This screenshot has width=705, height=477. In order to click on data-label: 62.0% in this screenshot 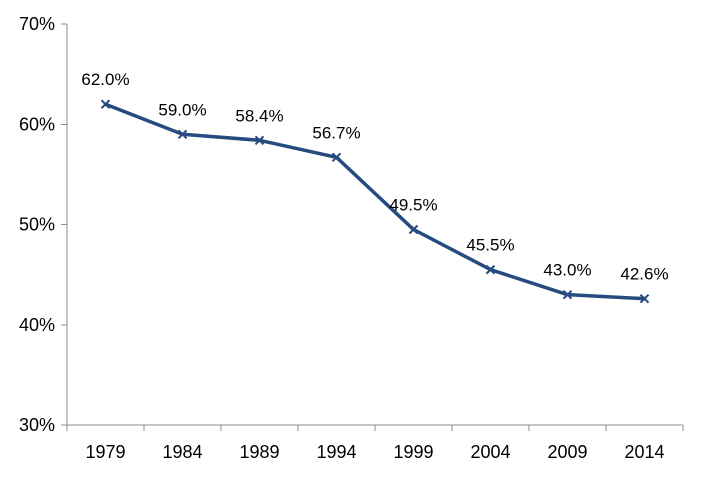, I will do `click(105, 79)`.